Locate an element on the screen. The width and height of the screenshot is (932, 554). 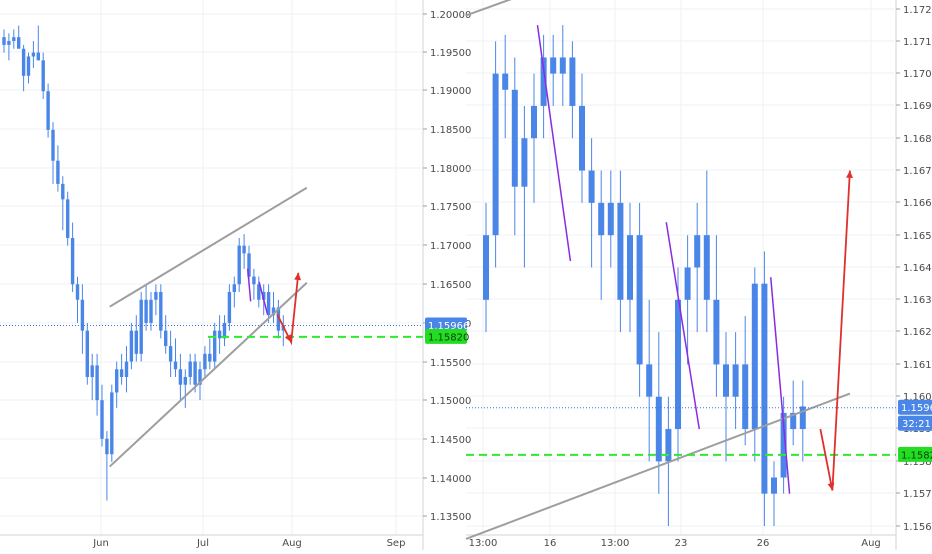
countdown-badge-text: 32:21 is located at coordinates (916, 424).